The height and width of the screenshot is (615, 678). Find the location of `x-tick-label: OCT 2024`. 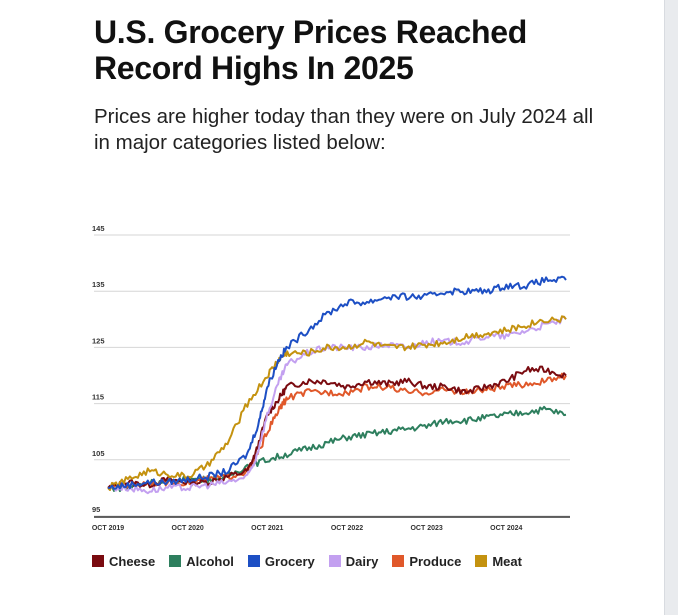

x-tick-label: OCT 2024 is located at coordinates (506, 528).